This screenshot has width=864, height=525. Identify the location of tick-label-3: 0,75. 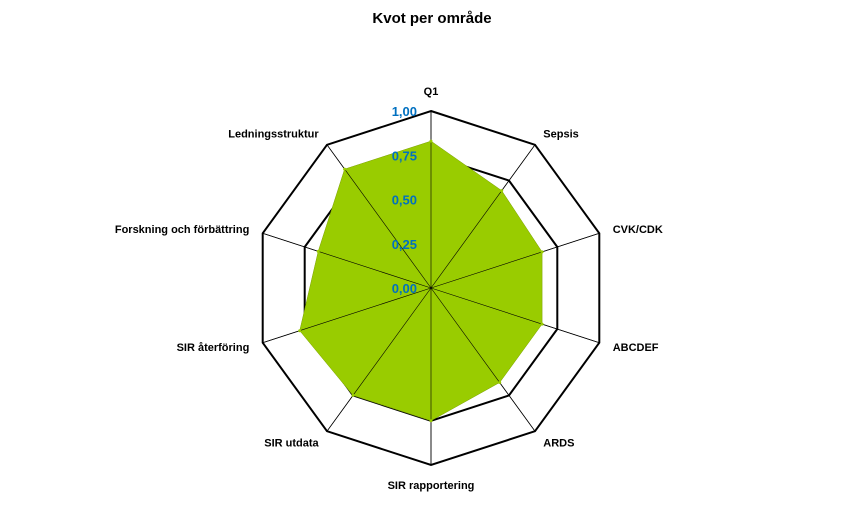
(404, 155).